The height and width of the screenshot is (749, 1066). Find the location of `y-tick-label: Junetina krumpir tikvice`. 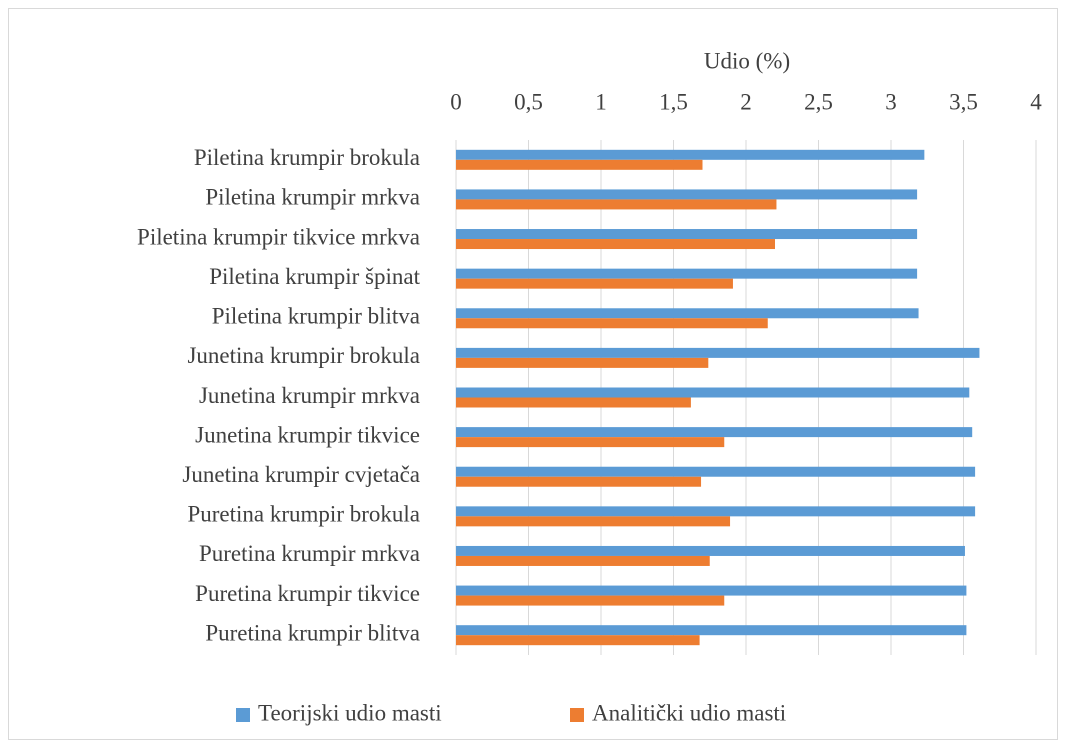

y-tick-label: Junetina krumpir tikvice is located at coordinates (307, 434).